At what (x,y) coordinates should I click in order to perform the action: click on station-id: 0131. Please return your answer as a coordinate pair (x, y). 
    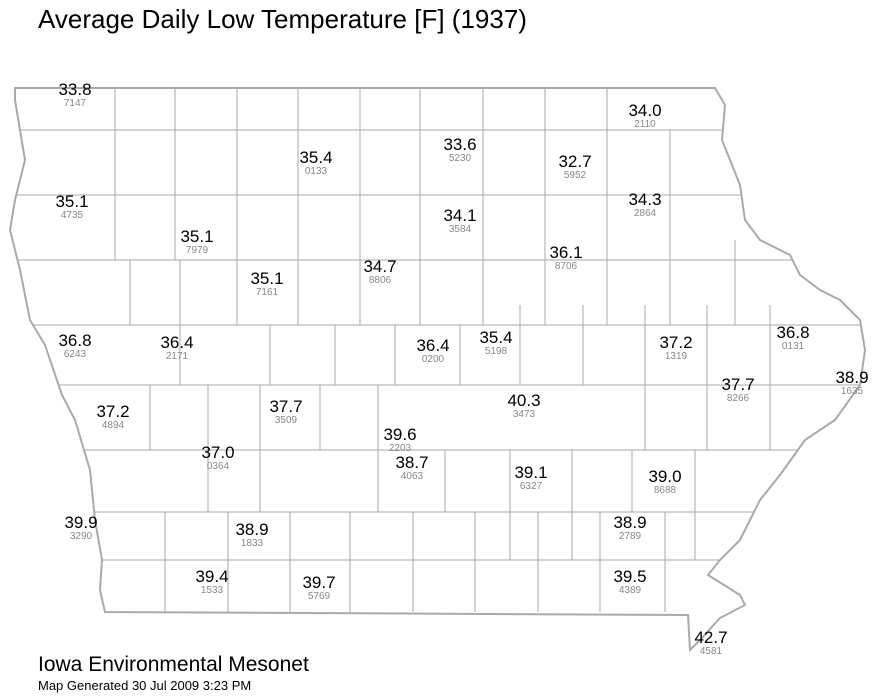
    Looking at the image, I should click on (793, 346).